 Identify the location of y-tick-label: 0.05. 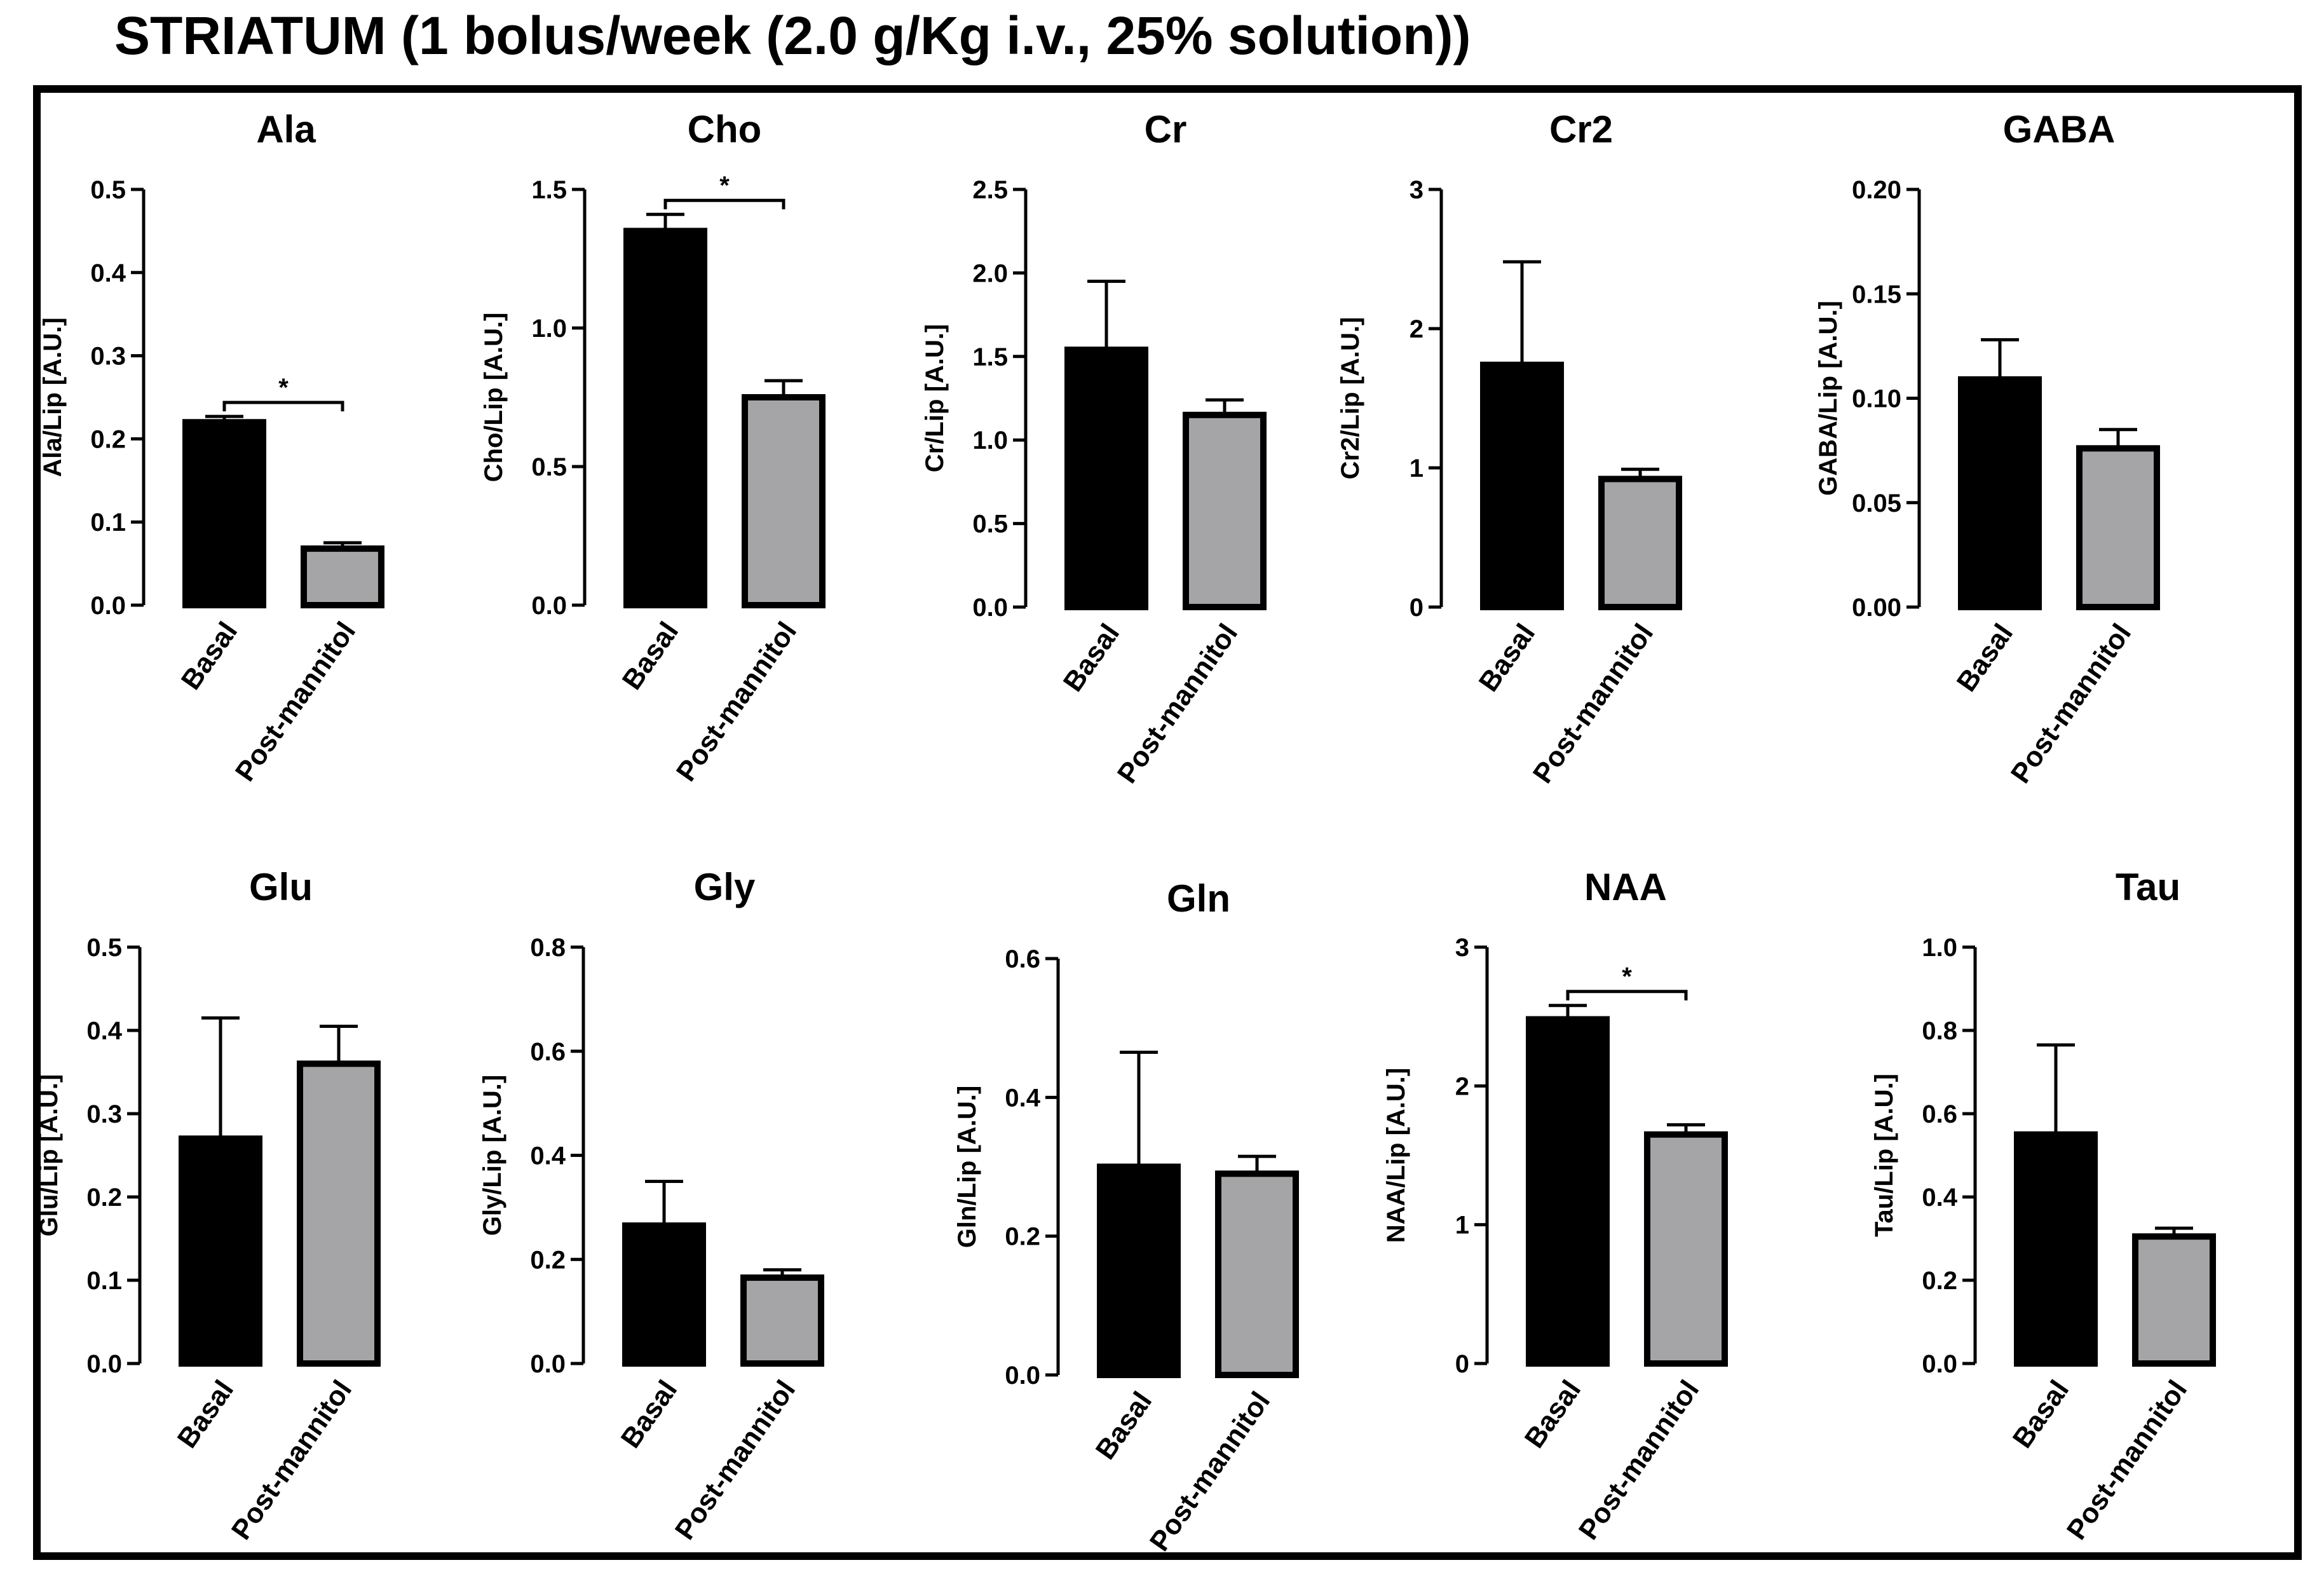
(1876, 503).